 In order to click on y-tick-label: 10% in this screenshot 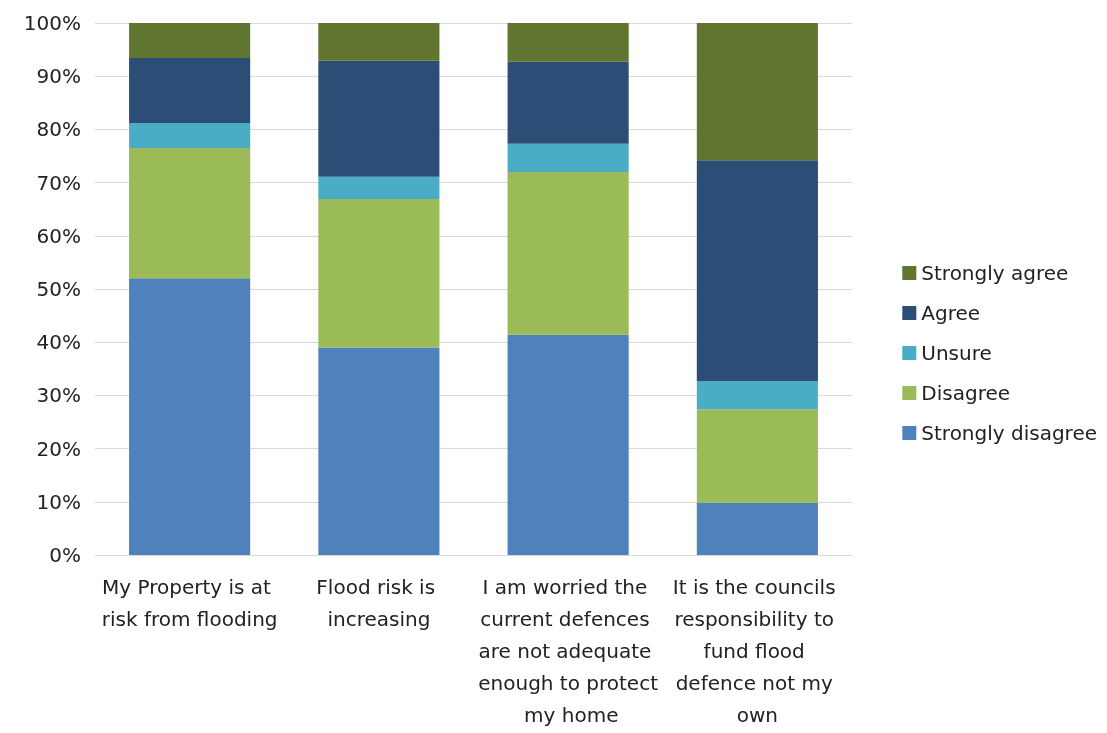, I will do `click(58, 501)`.